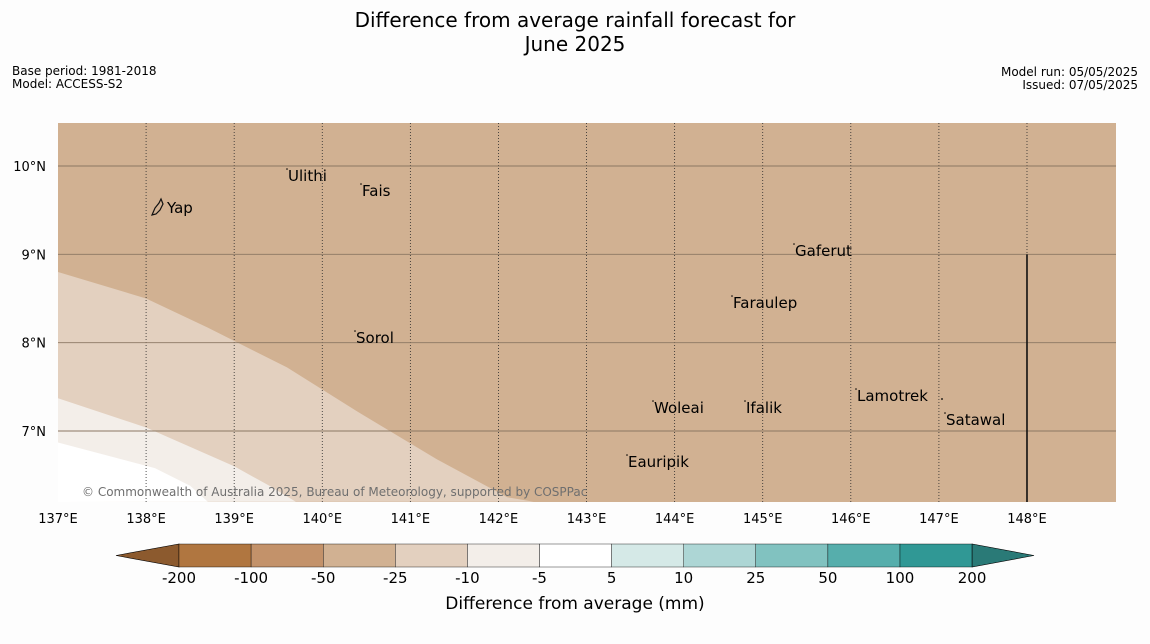 The height and width of the screenshot is (644, 1150). What do you see at coordinates (587, 519) in the screenshot?
I see `lon-tick-label: 143°E` at bounding box center [587, 519].